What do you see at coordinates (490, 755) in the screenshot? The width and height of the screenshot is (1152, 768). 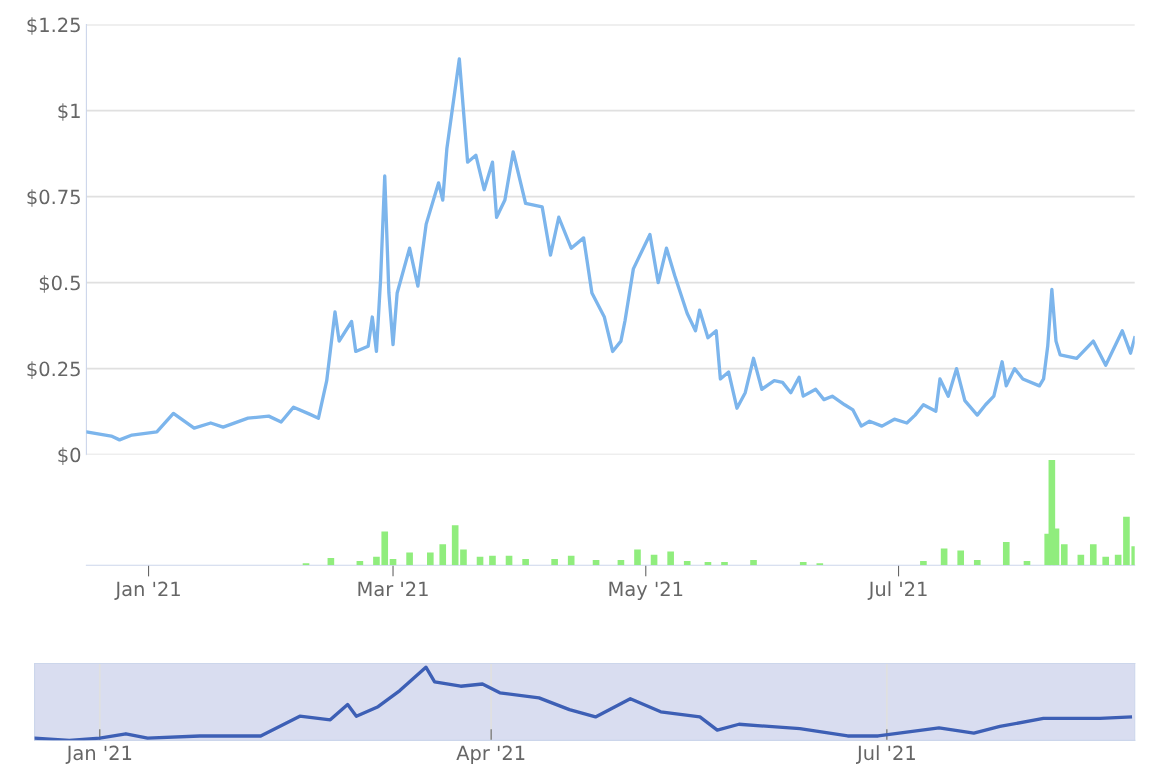 I see `x-tick-label: Apr '21` at bounding box center [490, 755].